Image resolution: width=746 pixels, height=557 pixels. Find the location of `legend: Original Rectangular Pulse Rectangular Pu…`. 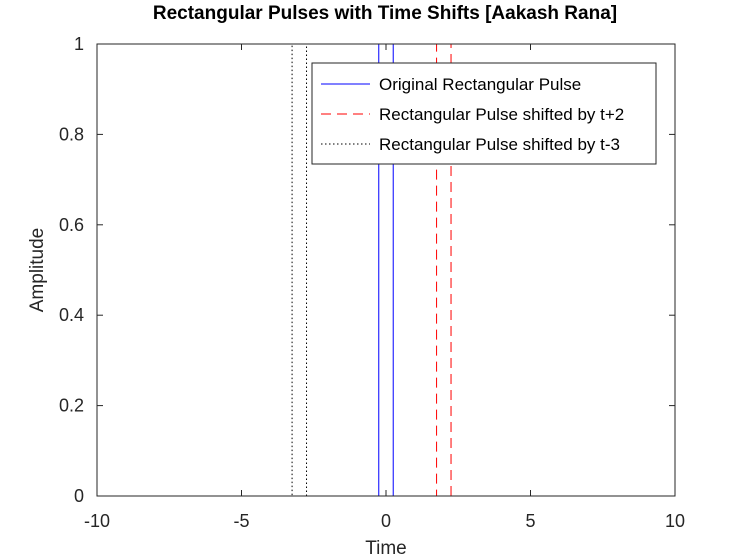

legend: Original Rectangular Pulse Rectangular Pu… is located at coordinates (484, 113).